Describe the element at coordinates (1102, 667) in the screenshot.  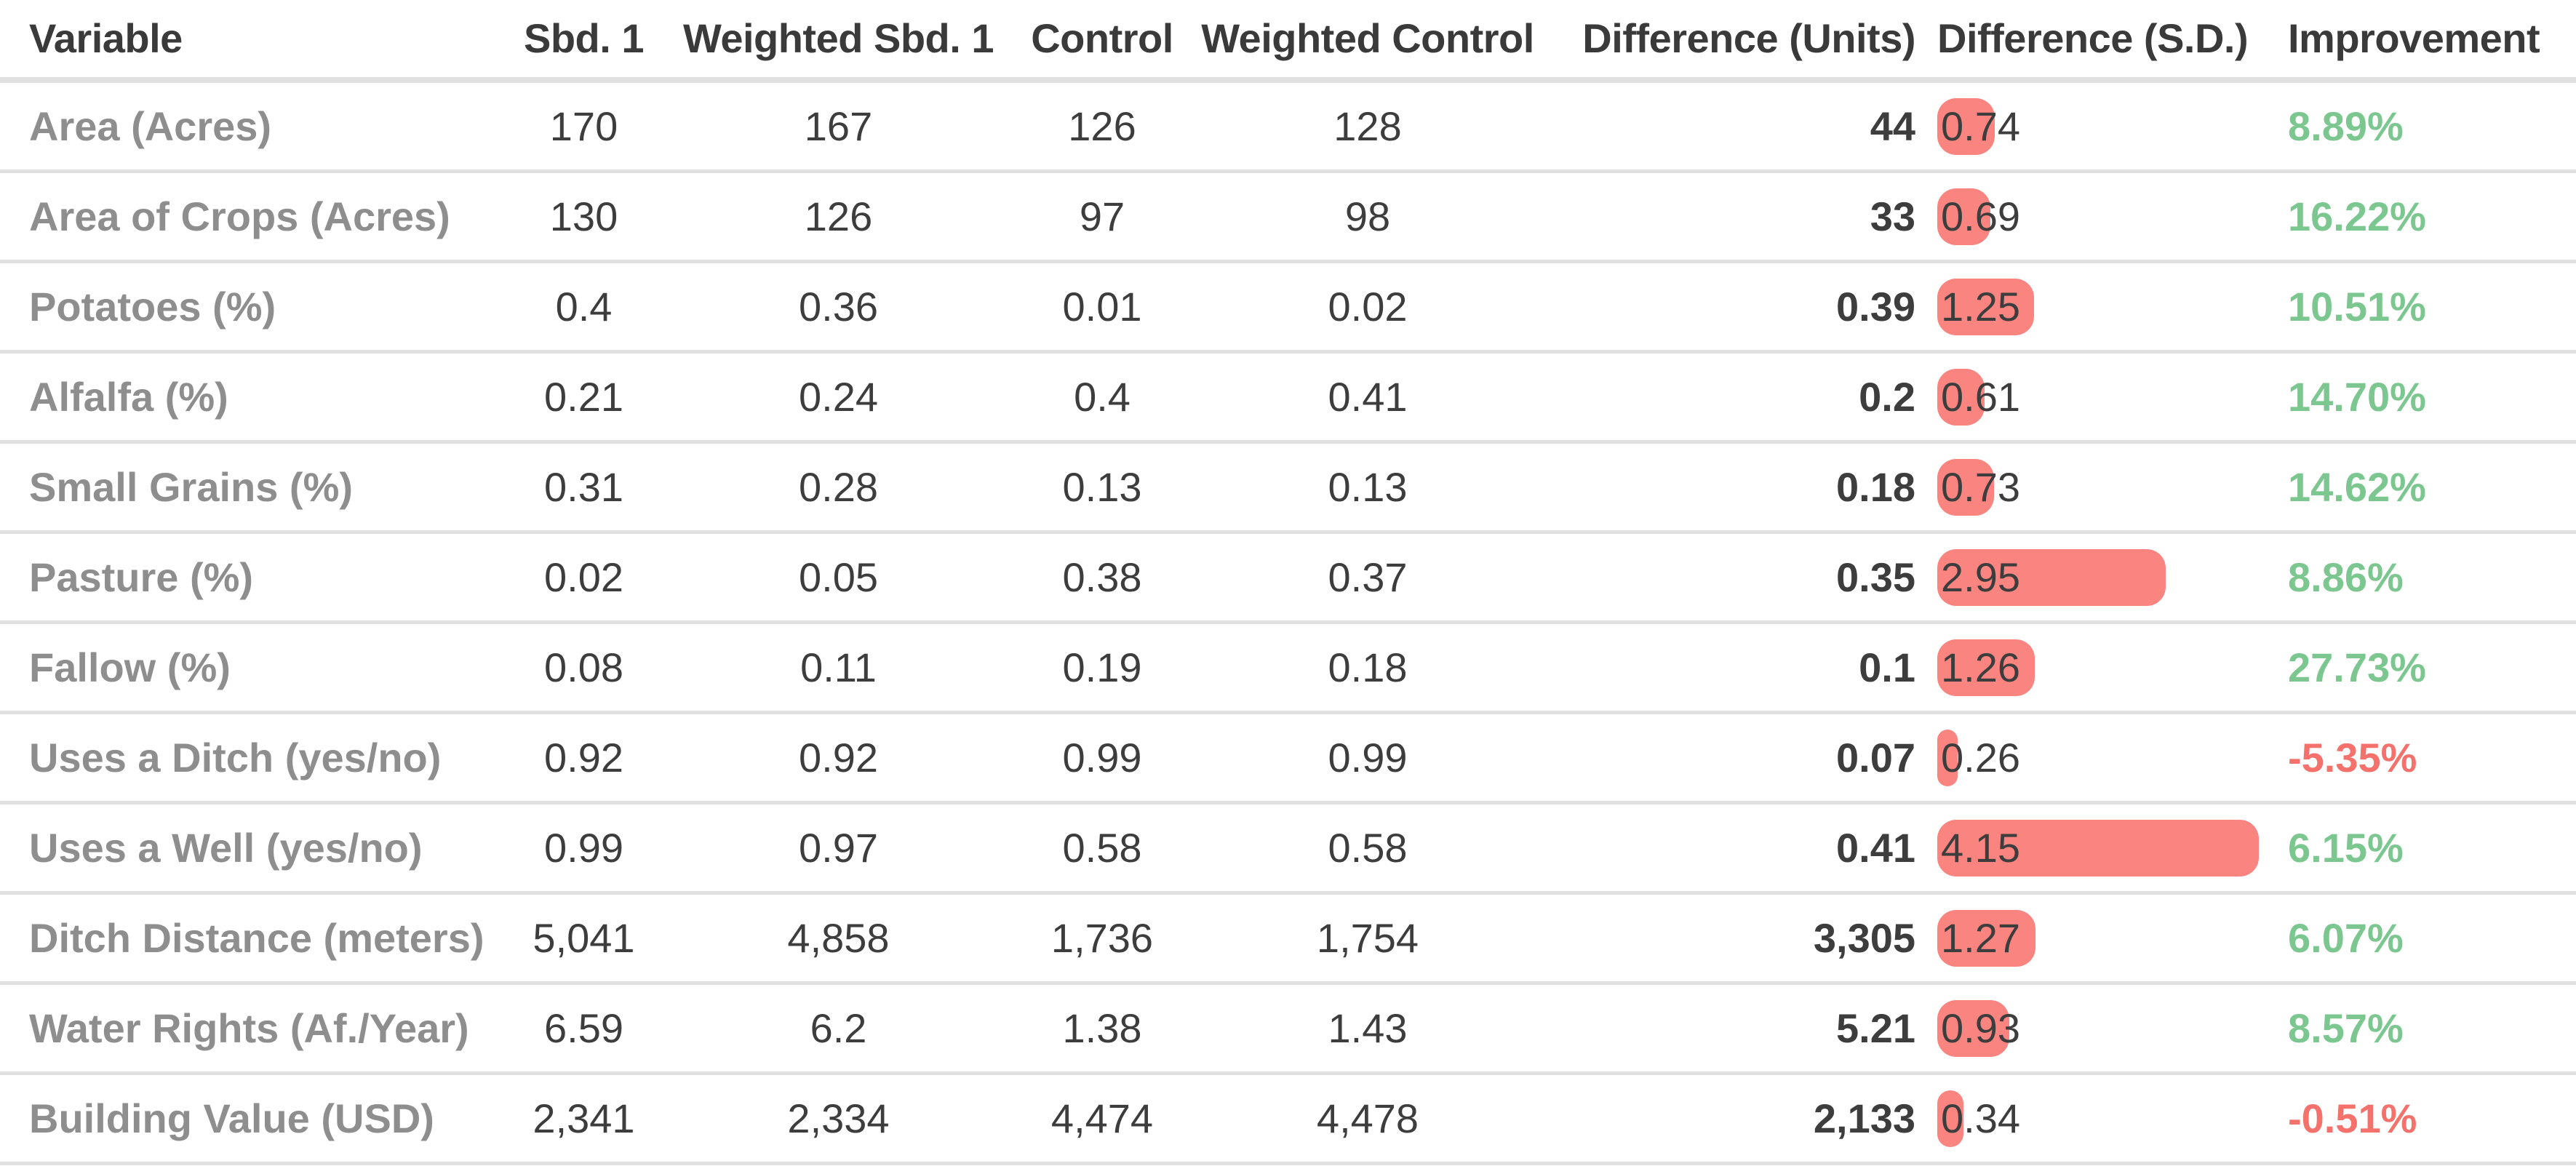
I see `cell-control: 0.19` at that location.